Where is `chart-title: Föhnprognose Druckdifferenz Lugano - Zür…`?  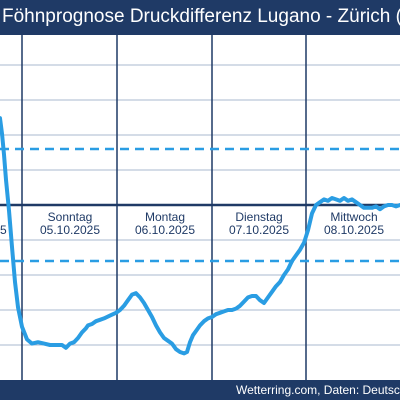
chart-title: Föhnprognose Druckdifferenz Lugano - Zür… is located at coordinates (201, 16).